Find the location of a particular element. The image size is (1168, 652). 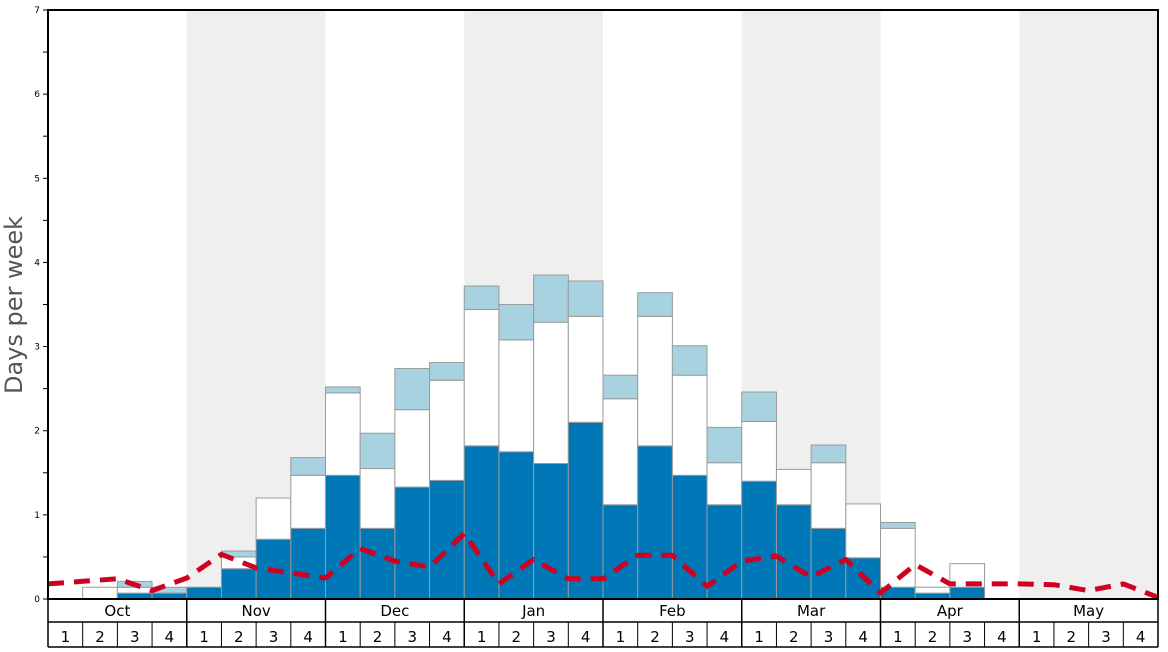

y-tick-label: 0 is located at coordinates (37, 600).